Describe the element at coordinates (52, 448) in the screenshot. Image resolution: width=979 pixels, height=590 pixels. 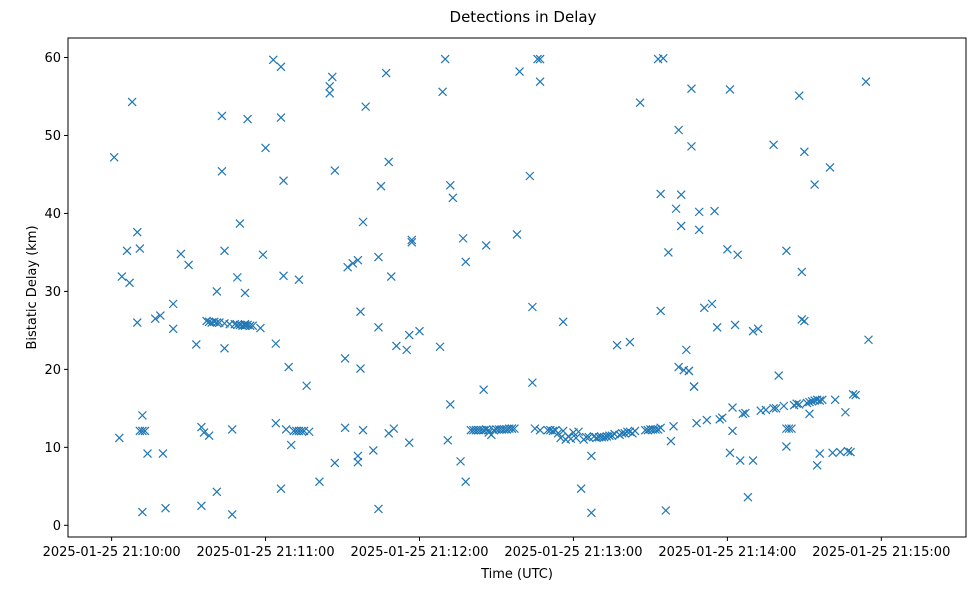
I see `y-tick-label: 10` at that location.